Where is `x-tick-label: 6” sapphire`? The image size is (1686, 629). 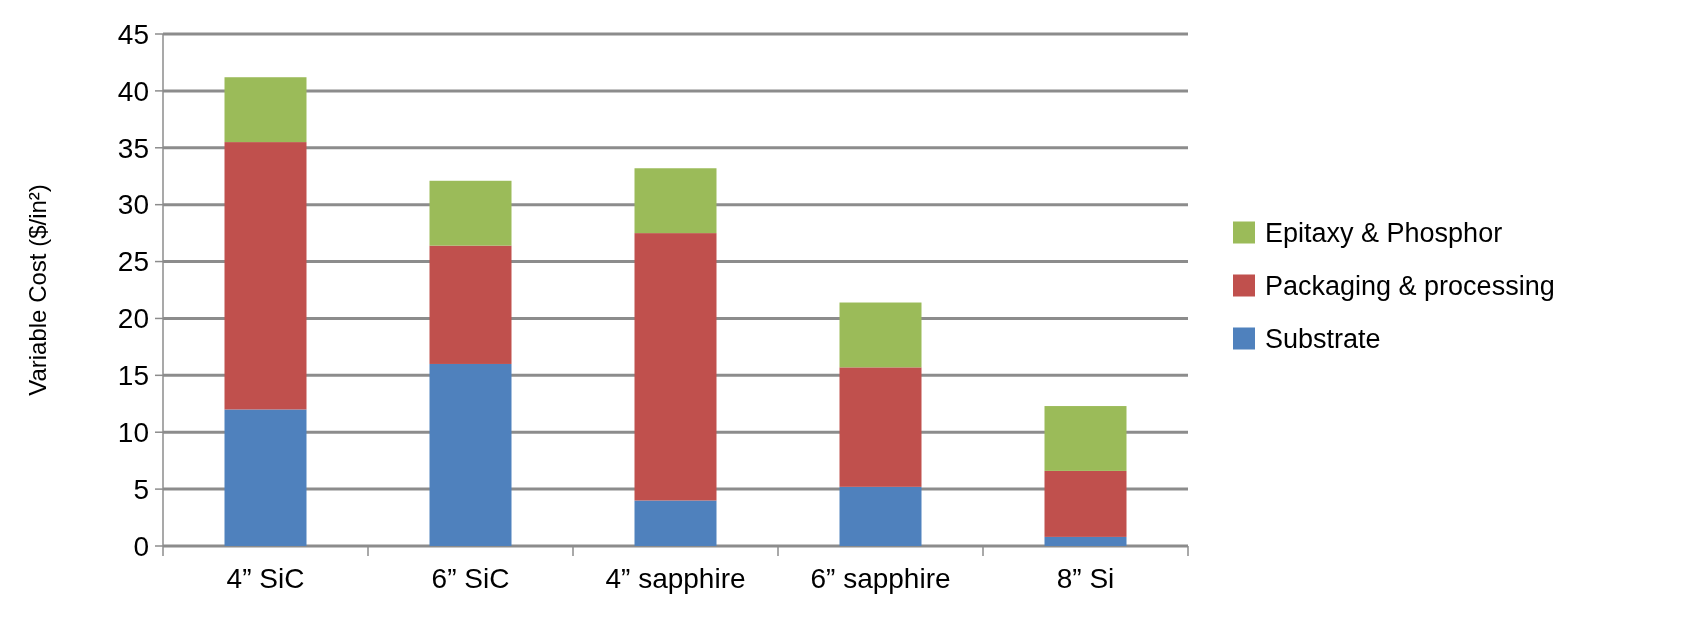 x-tick-label: 6” sapphire is located at coordinates (880, 578).